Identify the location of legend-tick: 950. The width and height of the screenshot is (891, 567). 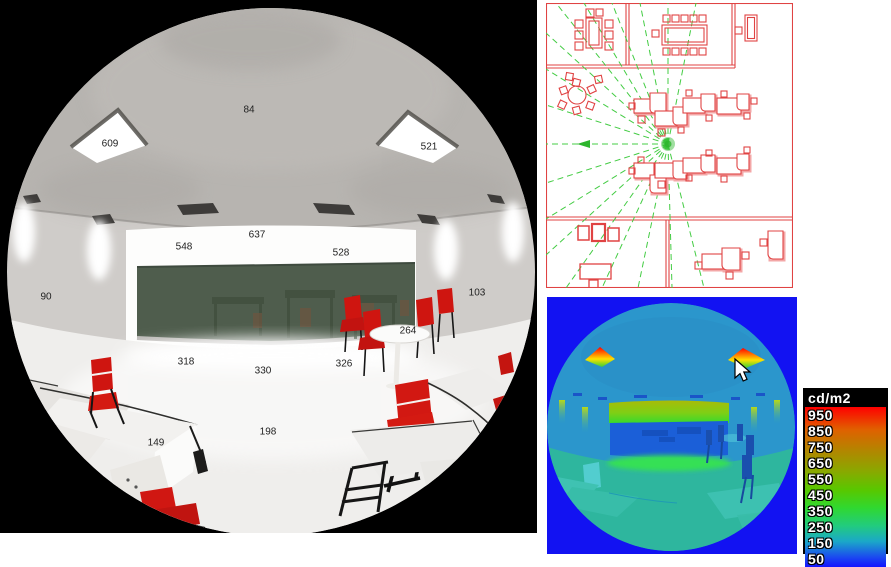
(820, 415).